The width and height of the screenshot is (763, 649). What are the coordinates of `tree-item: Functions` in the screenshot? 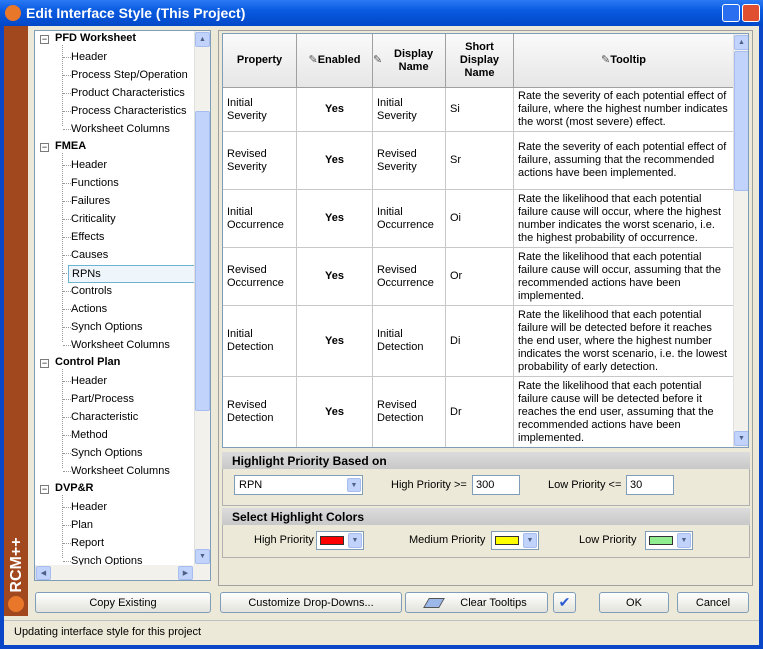 It's located at (95, 183).